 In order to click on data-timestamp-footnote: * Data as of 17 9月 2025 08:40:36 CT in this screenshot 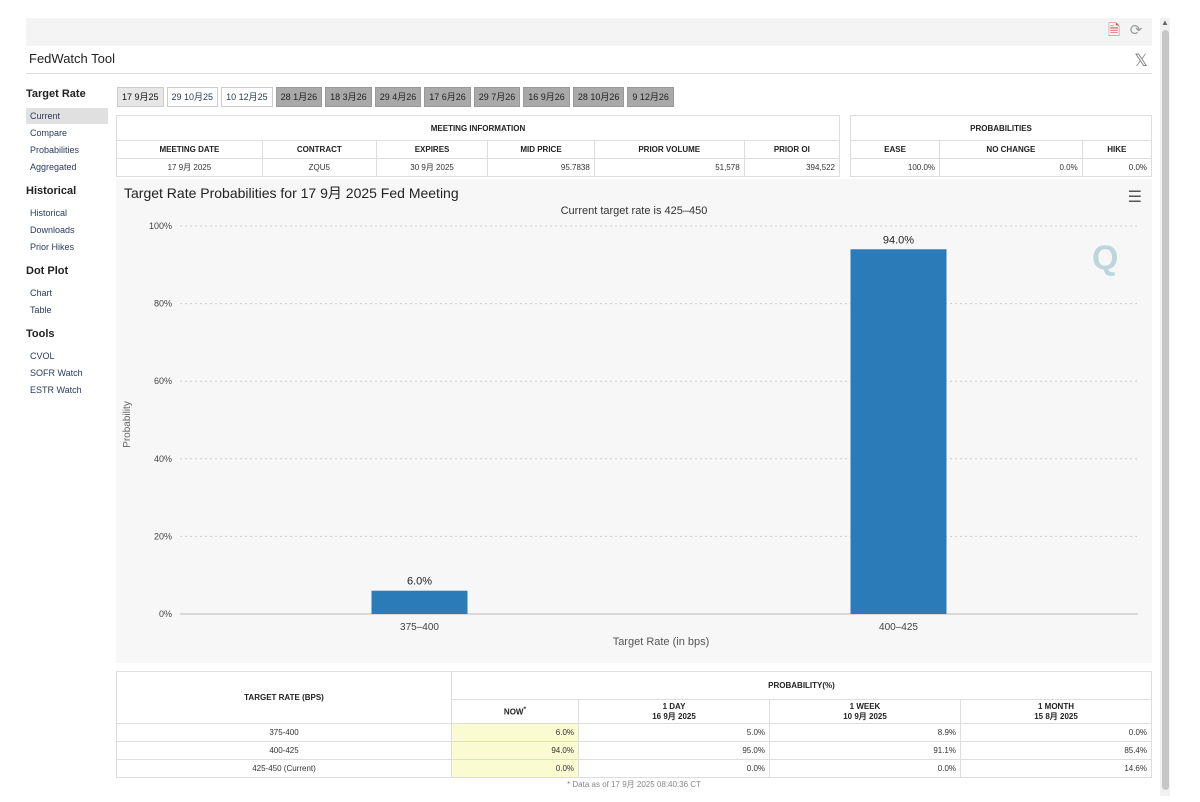, I will do `click(634, 784)`.